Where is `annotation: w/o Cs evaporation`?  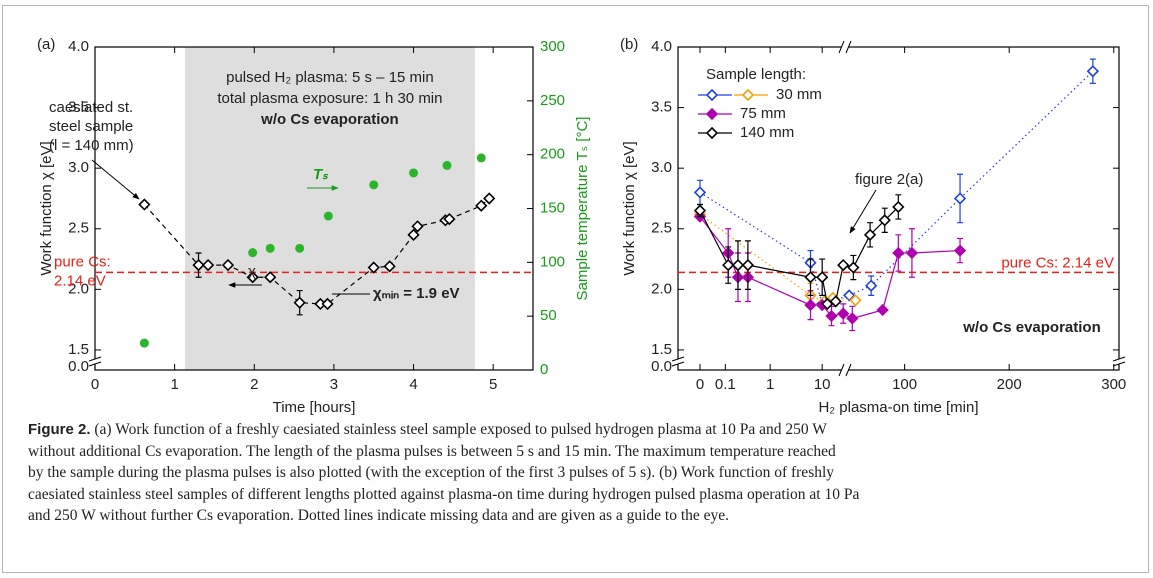
annotation: w/o Cs evaporation is located at coordinates (329, 119).